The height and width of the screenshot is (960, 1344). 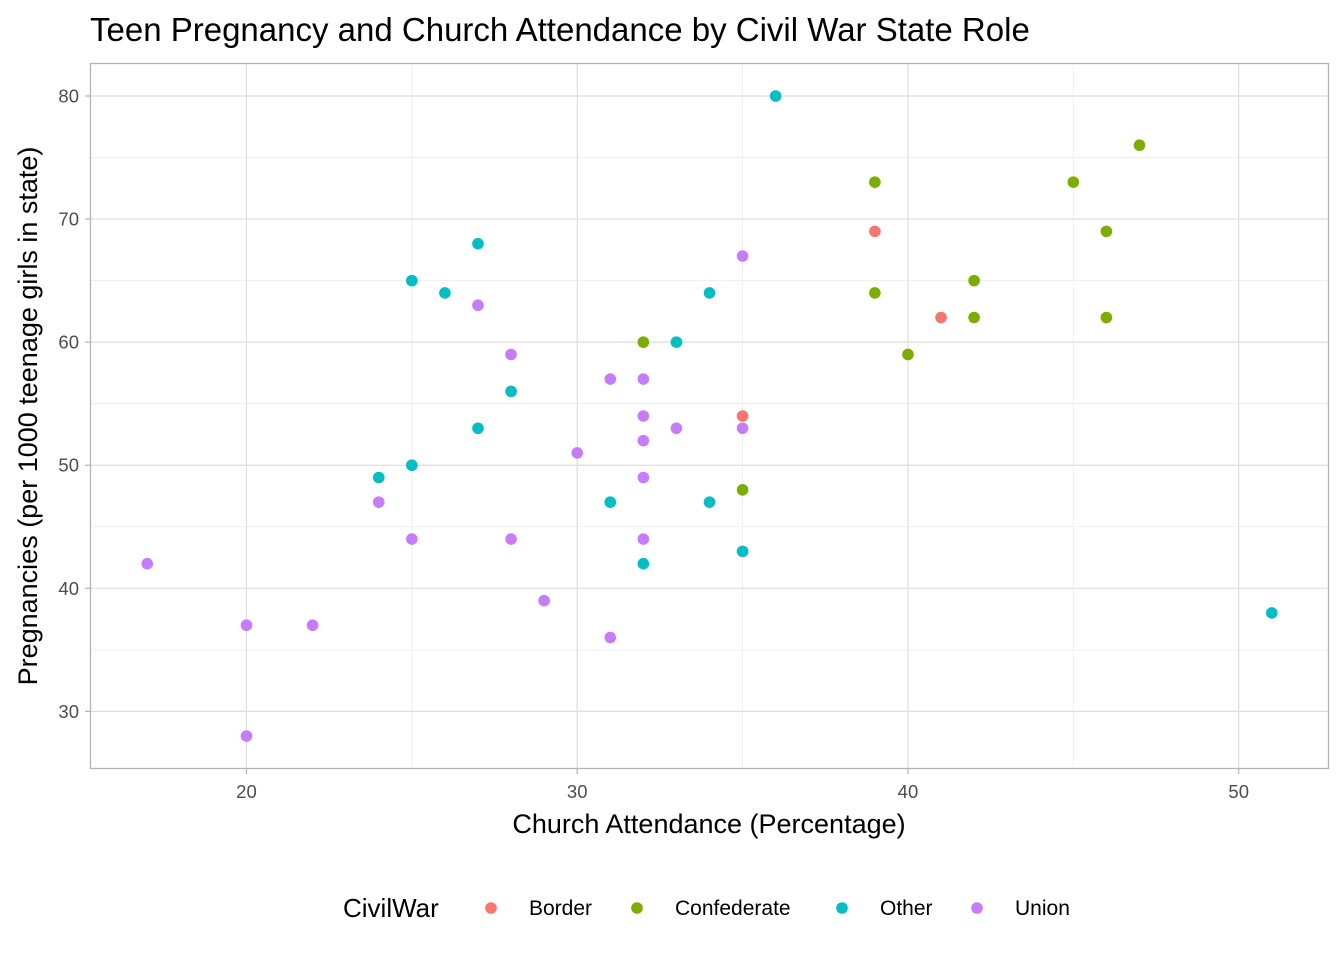 I want to click on x-tick-label: 50, so click(x=1238, y=791).